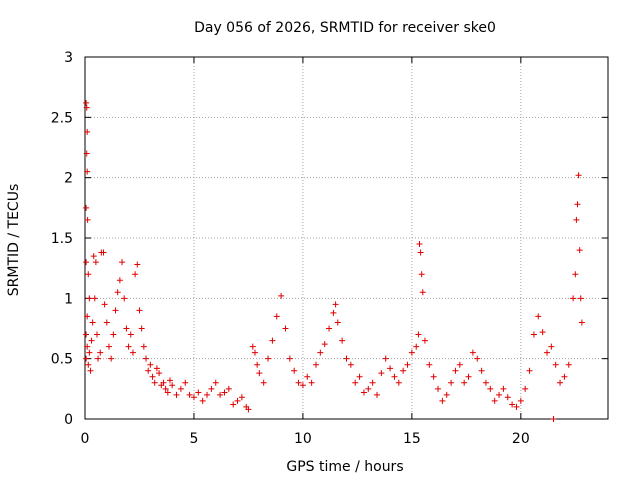 The image size is (640, 480). What do you see at coordinates (62, 118) in the screenshot?
I see `y-tick-label: 2.5` at bounding box center [62, 118].